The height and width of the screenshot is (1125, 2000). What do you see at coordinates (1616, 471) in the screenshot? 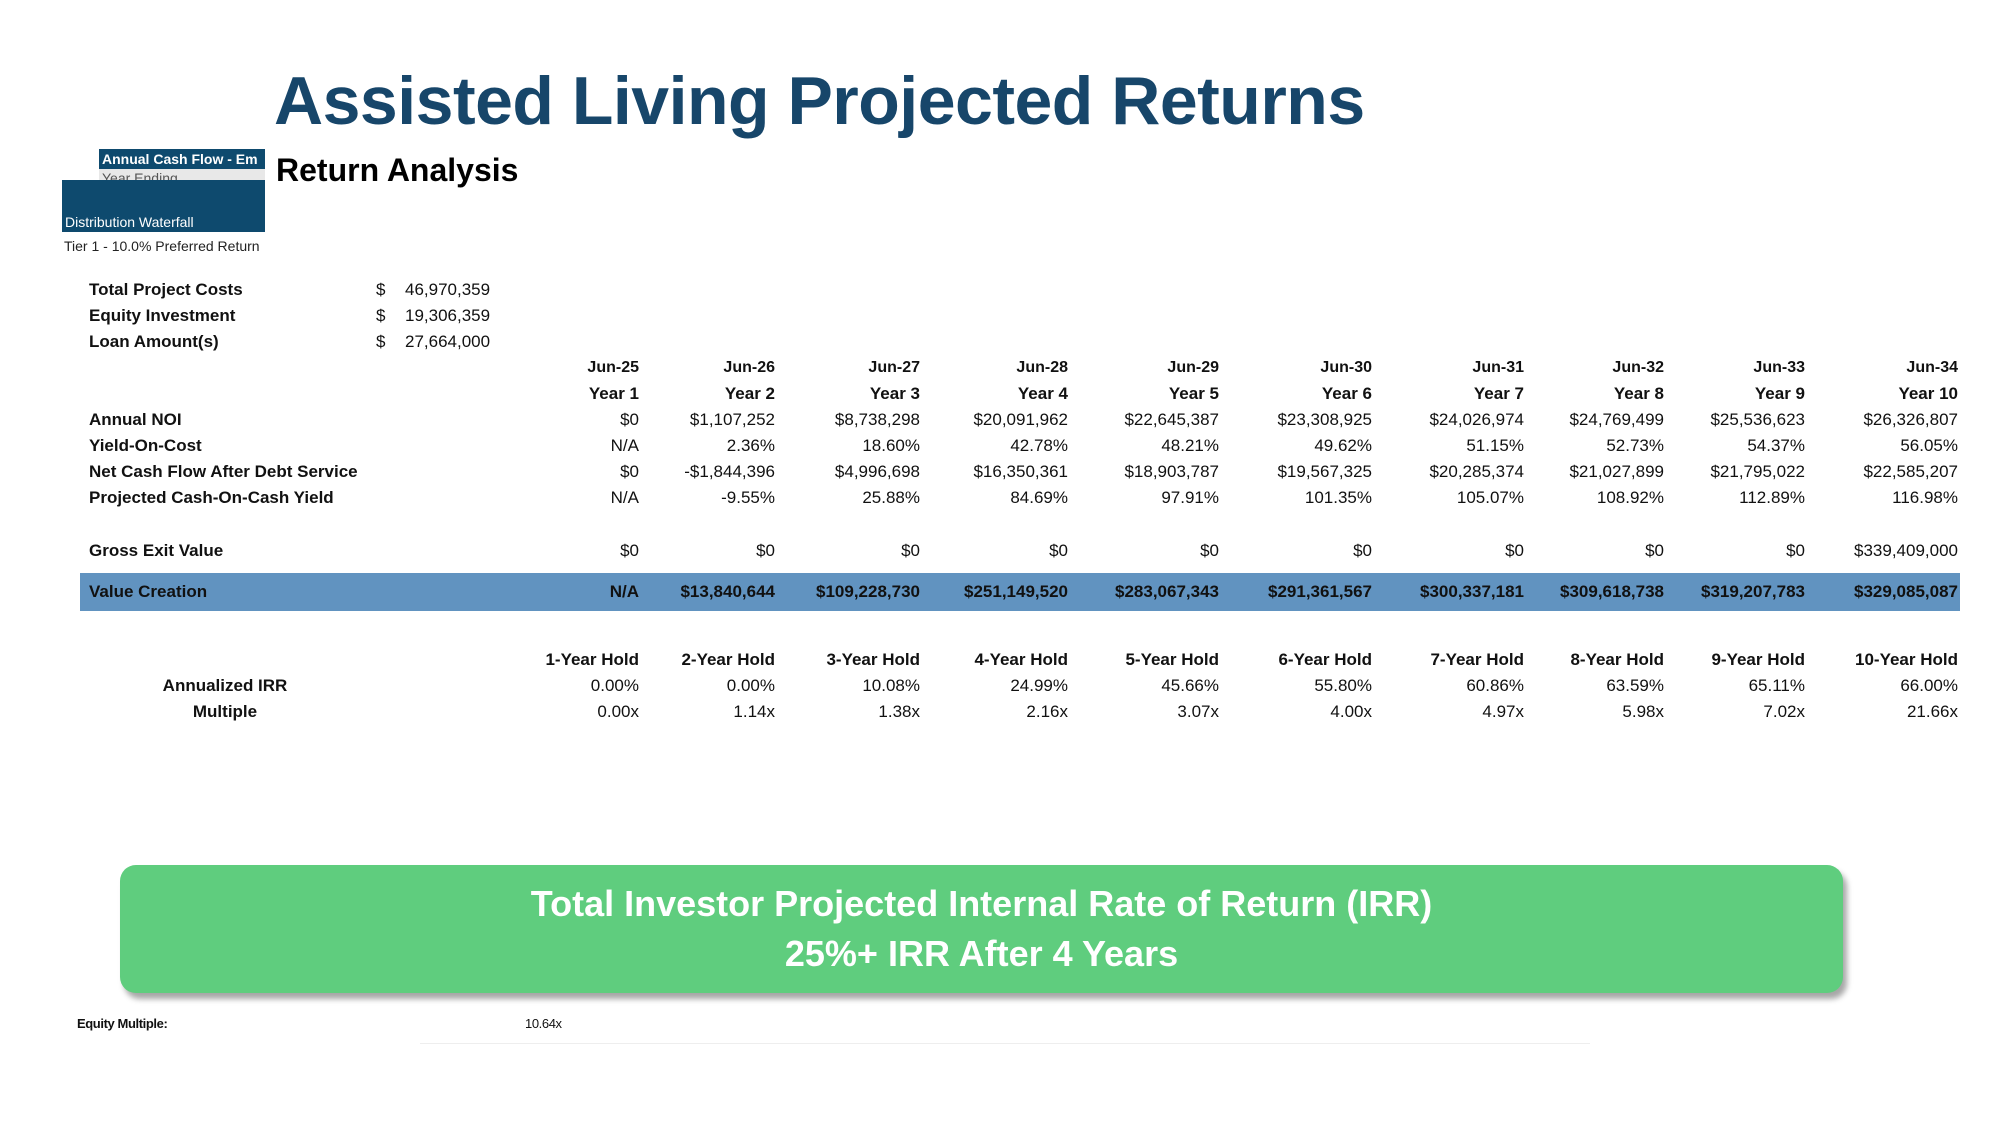
I see `table-cell: $21,027,899` at bounding box center [1616, 471].